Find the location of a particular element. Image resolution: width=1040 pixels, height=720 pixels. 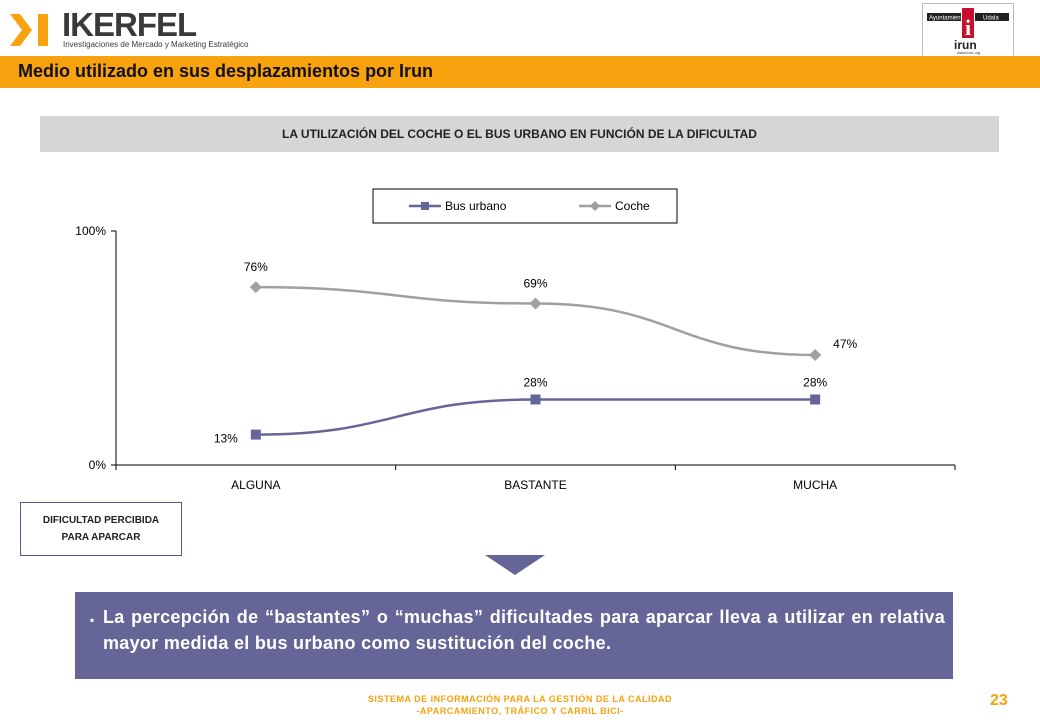

svg-text: i is located at coordinates (968, 27).